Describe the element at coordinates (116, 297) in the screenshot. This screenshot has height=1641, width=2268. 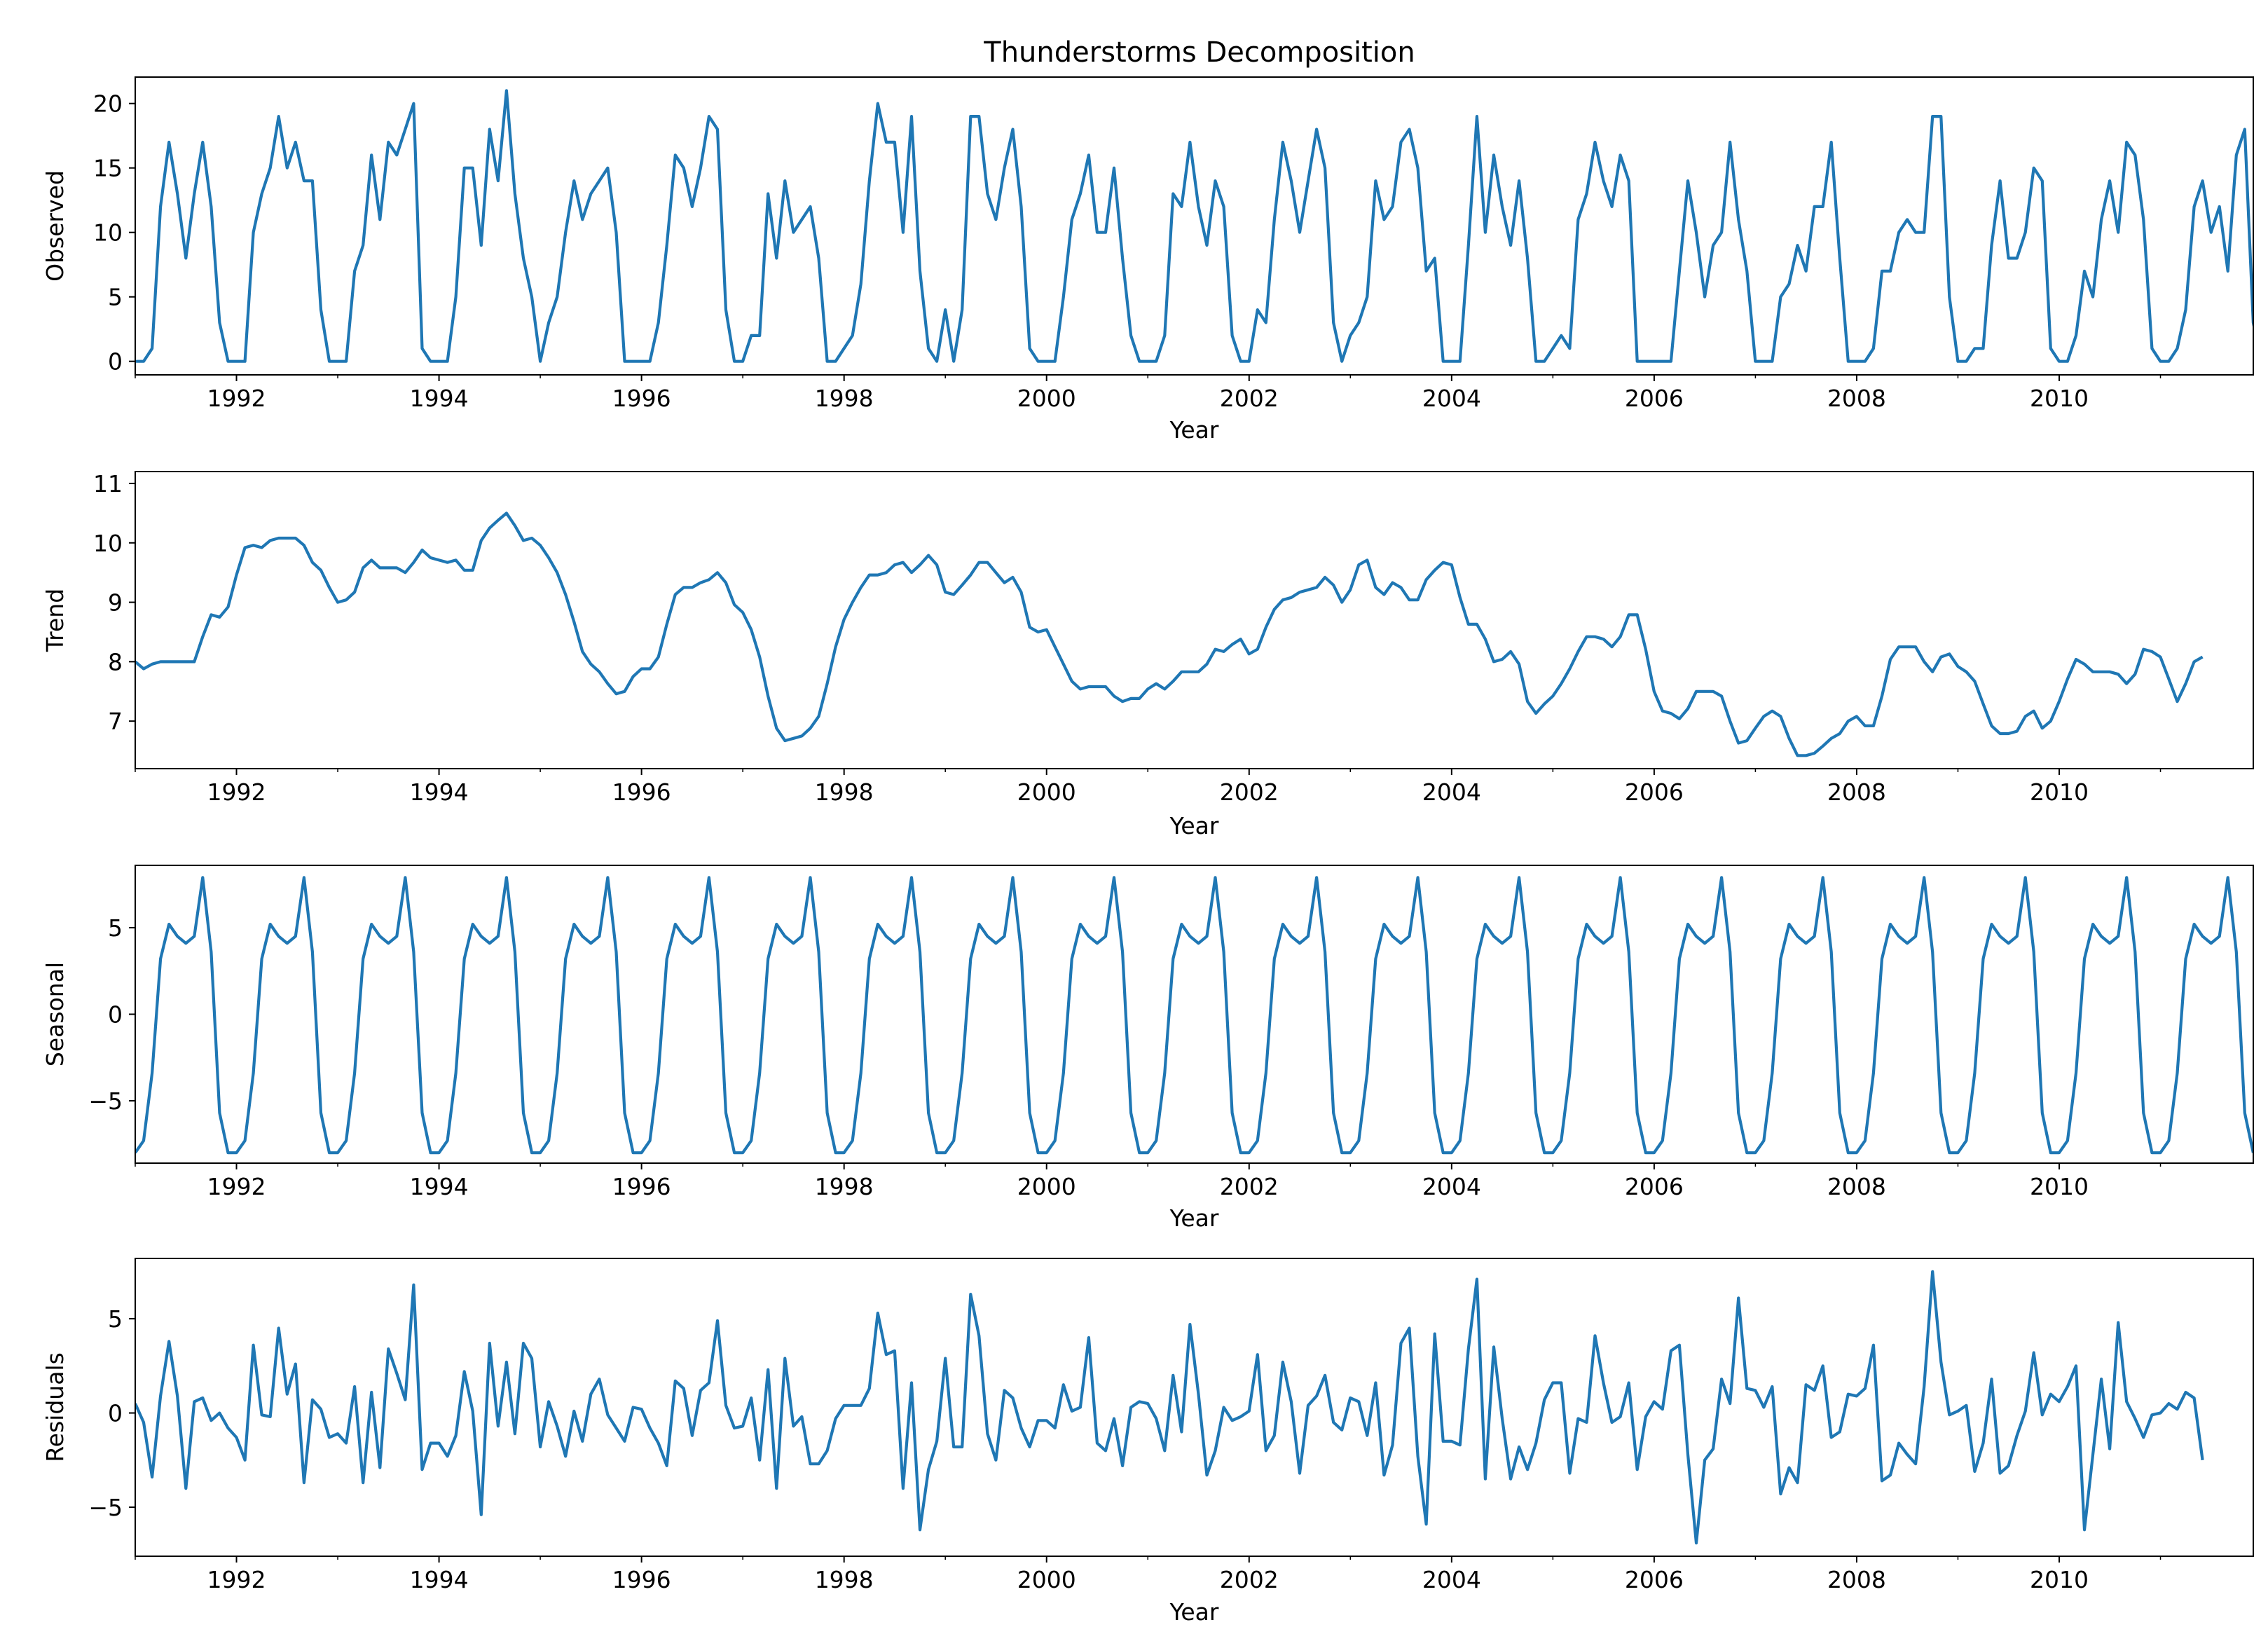
I see `observed-ytick-label: 5` at that location.